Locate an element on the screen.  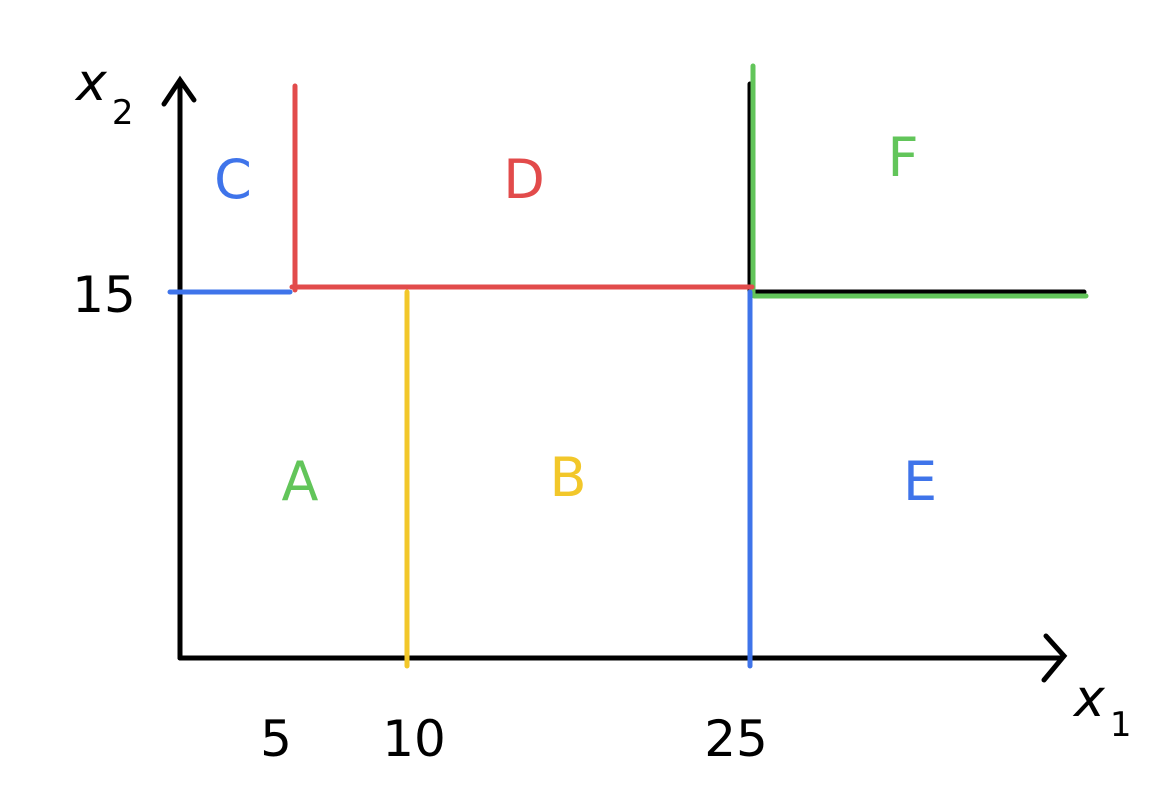
x-tick-label-25: 25 is located at coordinates (736, 739).